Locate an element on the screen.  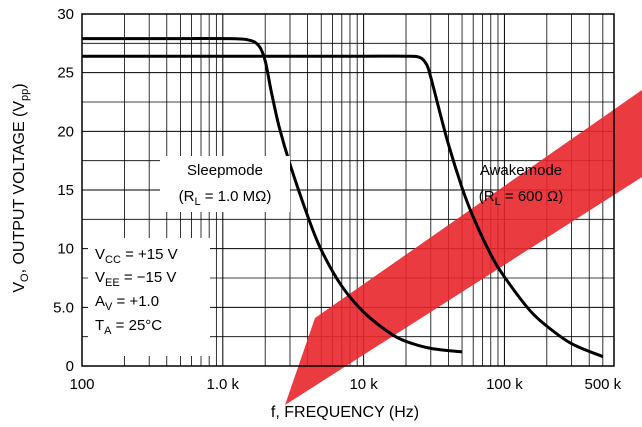
y-tick-label: 30 is located at coordinates (65, 14).